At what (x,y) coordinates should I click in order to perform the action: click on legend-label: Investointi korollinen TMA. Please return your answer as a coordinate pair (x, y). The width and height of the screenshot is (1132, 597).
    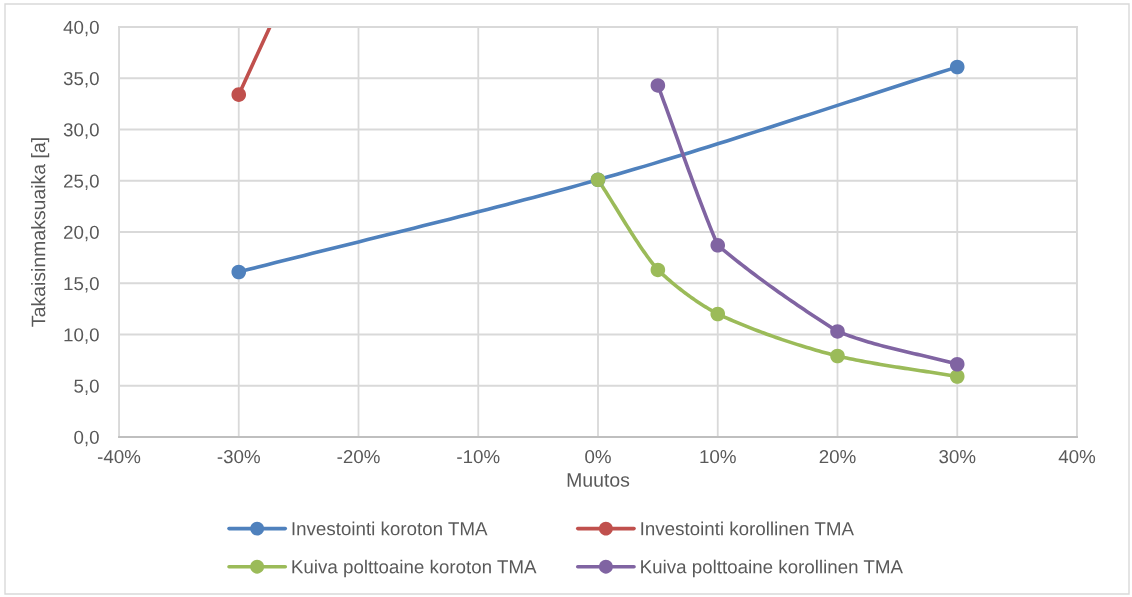
    Looking at the image, I should click on (747, 528).